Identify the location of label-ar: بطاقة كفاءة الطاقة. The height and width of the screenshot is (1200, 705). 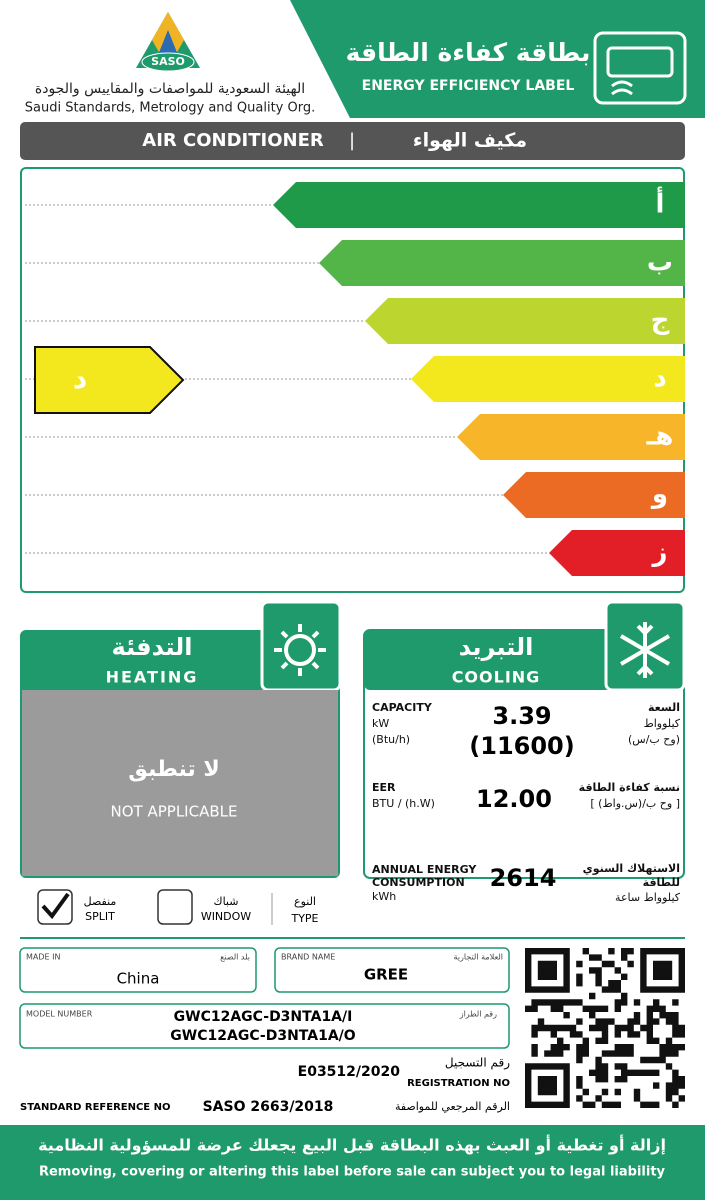
(468, 52).